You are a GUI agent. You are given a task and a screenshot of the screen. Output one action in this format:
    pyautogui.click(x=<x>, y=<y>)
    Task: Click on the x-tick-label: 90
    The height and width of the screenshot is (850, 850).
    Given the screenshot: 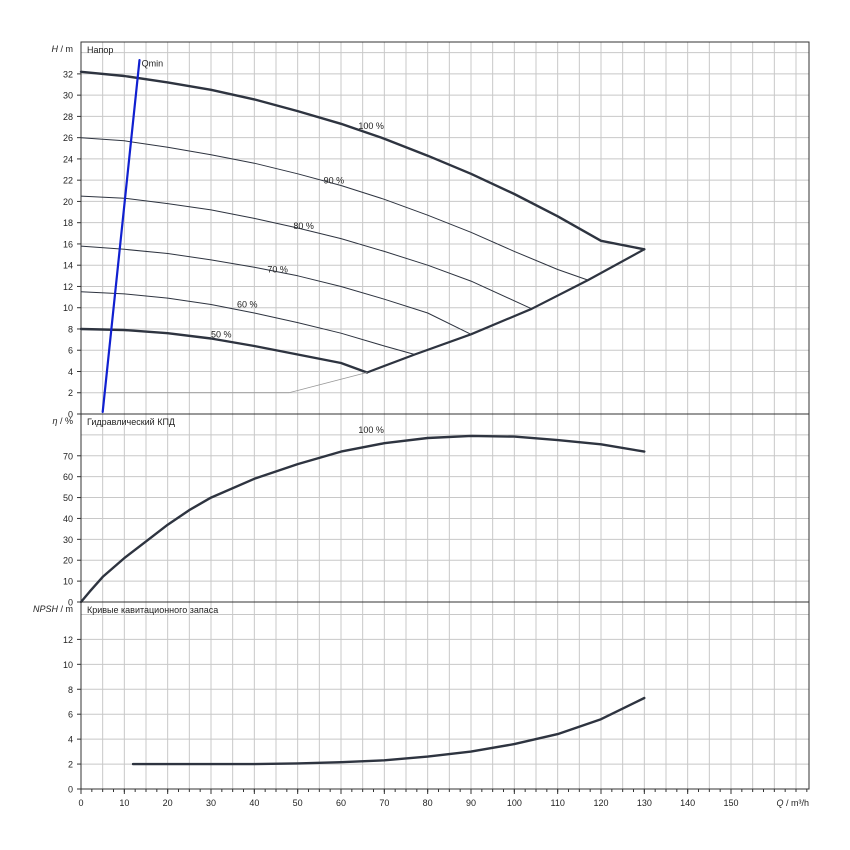 What is the action you would take?
    pyautogui.click(x=471, y=803)
    